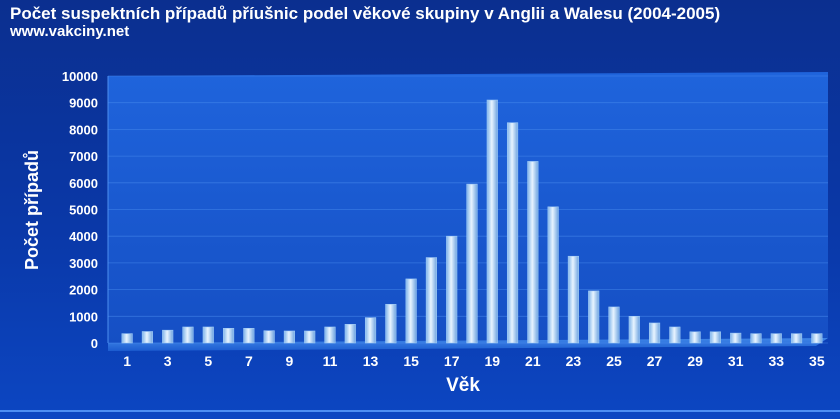 The image size is (840, 419). Describe the element at coordinates (411, 361) in the screenshot. I see `x-tick-label: 15` at that location.